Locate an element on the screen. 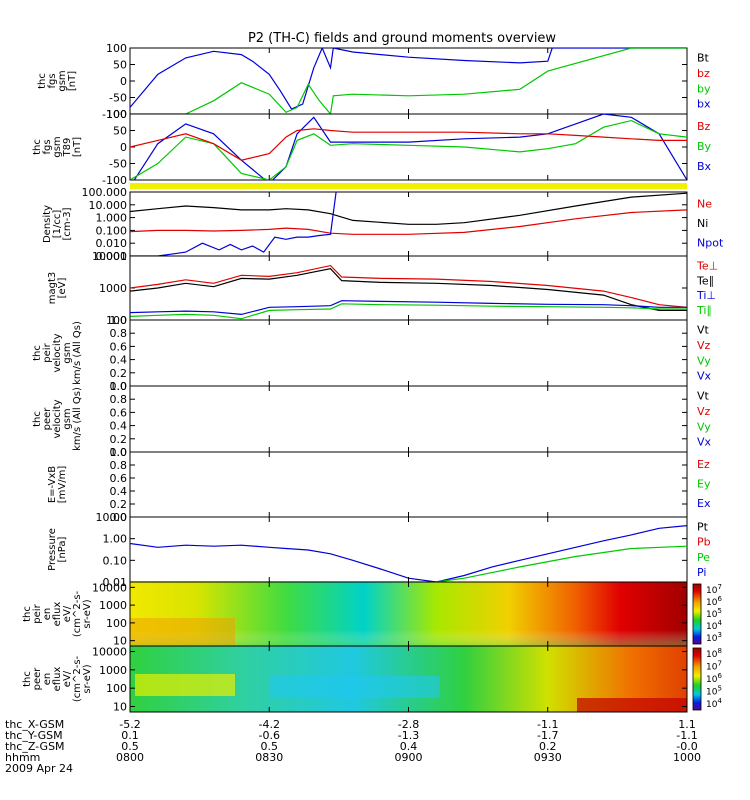 This screenshot has height=800, width=750. colorbar-label: 10⁴ is located at coordinates (714, 703).